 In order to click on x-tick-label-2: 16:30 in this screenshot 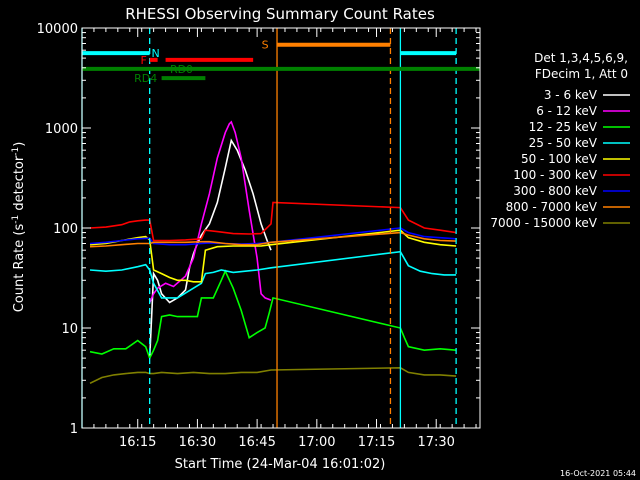, I will do `click(197, 442)`.